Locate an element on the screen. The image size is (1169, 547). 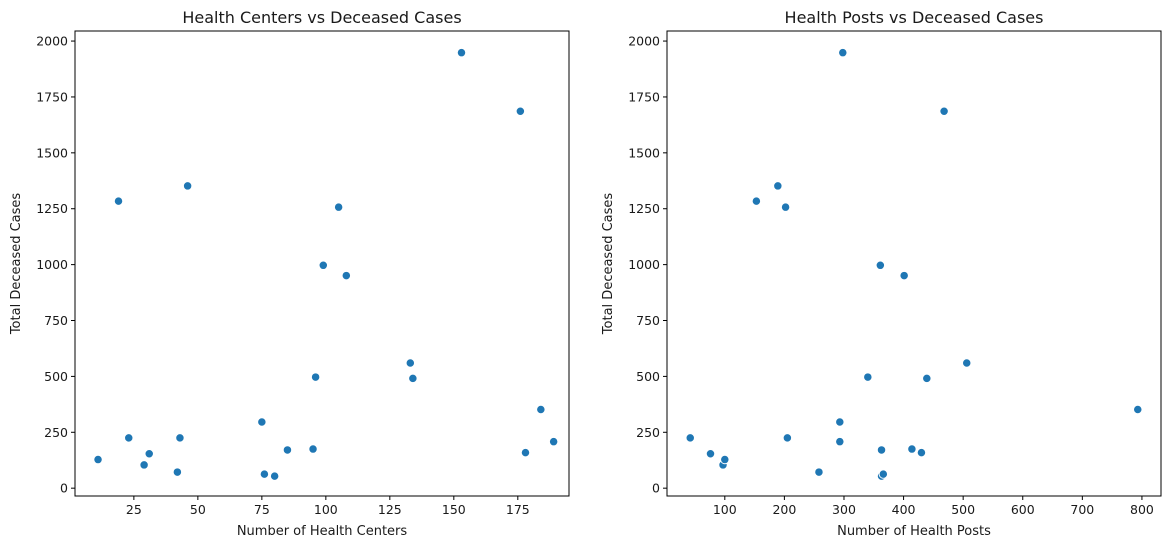
x-tick-label: 500 is located at coordinates (963, 509).